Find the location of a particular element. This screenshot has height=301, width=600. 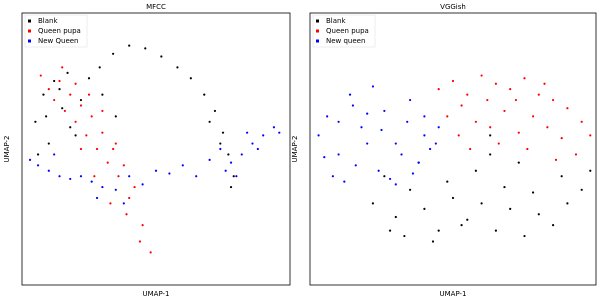

chart-title: MFCC is located at coordinates (156, 7).